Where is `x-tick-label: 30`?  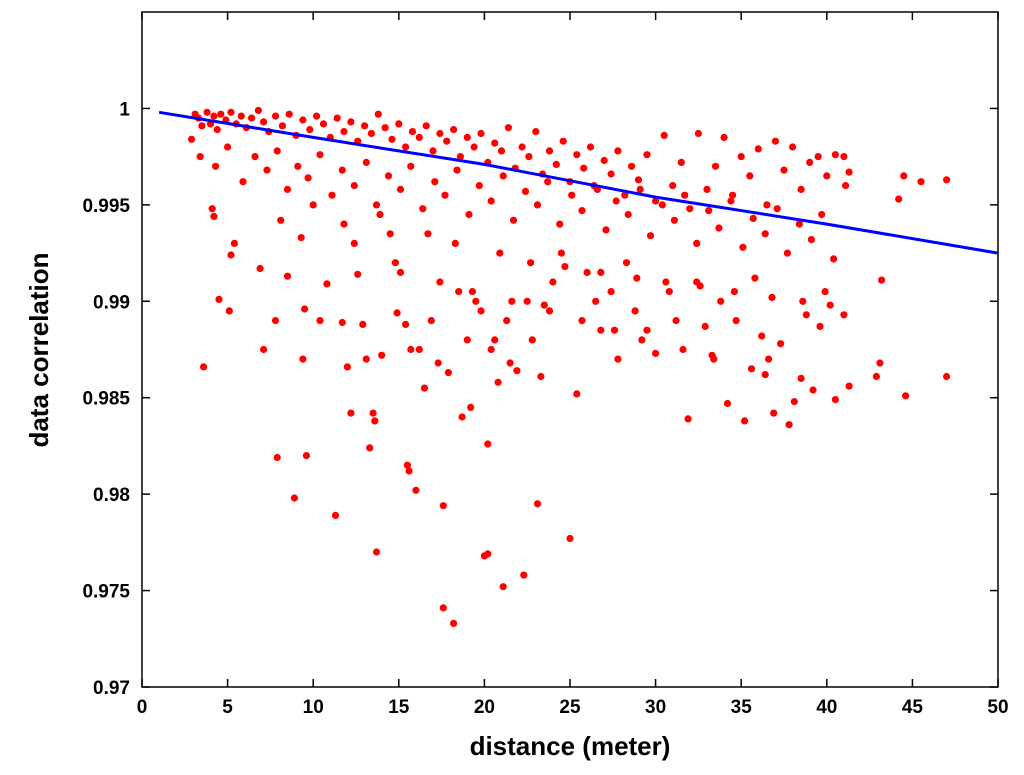
x-tick-label: 30 is located at coordinates (655, 707).